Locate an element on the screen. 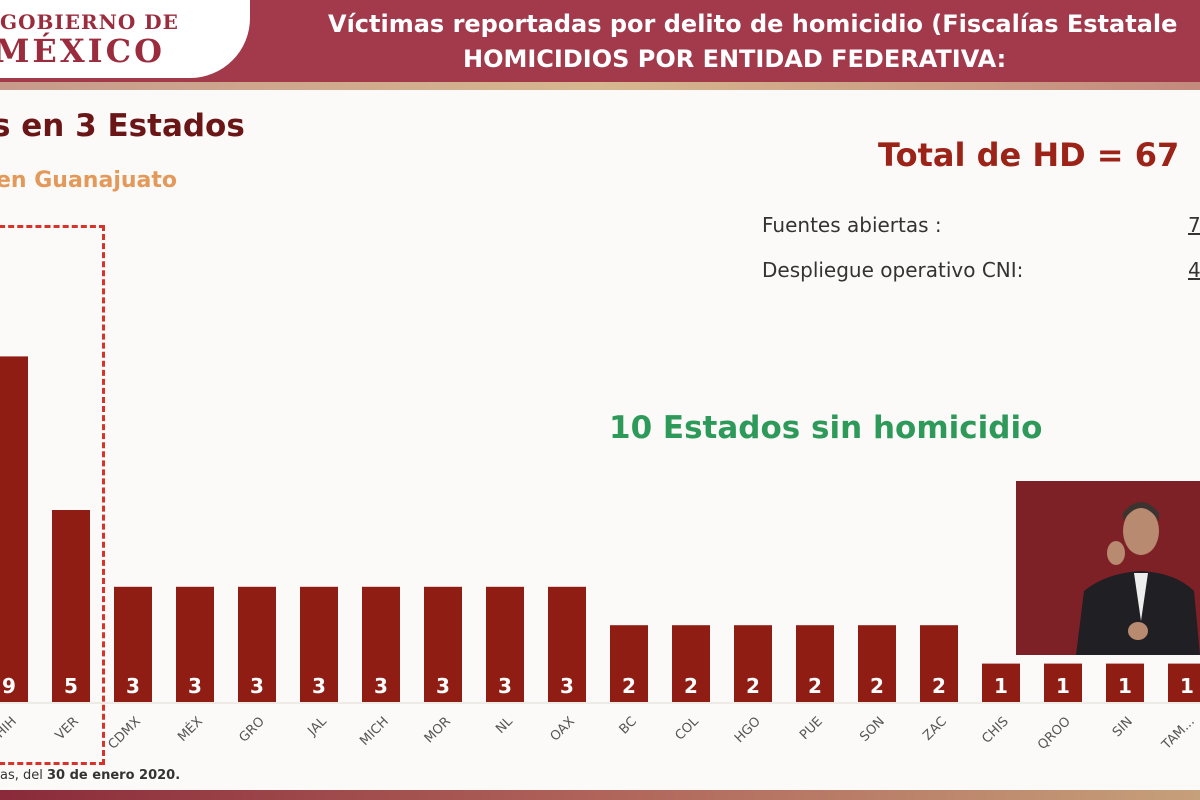 The width and height of the screenshot is (1200, 800). bar-JAL is located at coordinates (319, 644).